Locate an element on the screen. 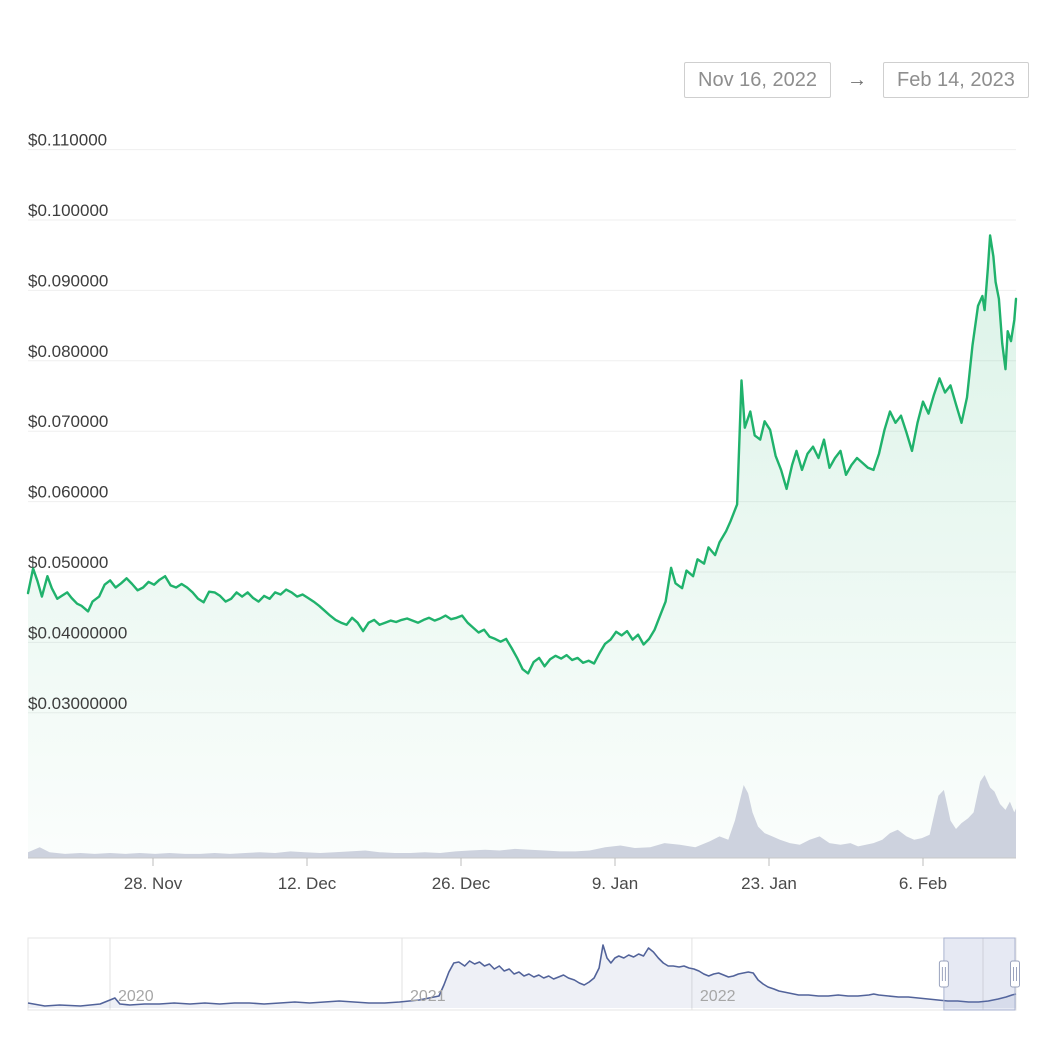 The width and height of the screenshot is (1044, 1044). navigator-gridlines is located at coordinates (546, 974).